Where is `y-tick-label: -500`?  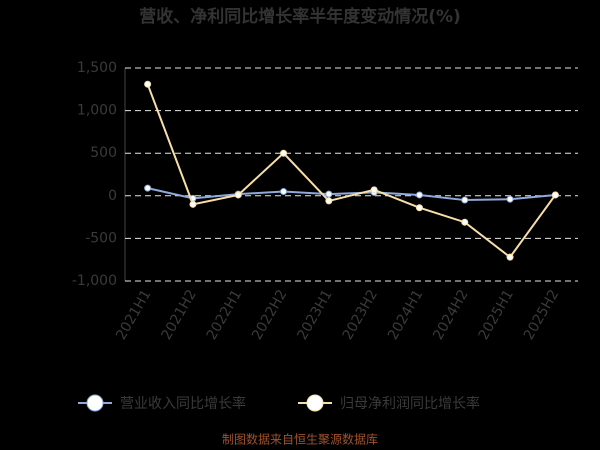
y-tick-label: -500 is located at coordinates (101, 238).